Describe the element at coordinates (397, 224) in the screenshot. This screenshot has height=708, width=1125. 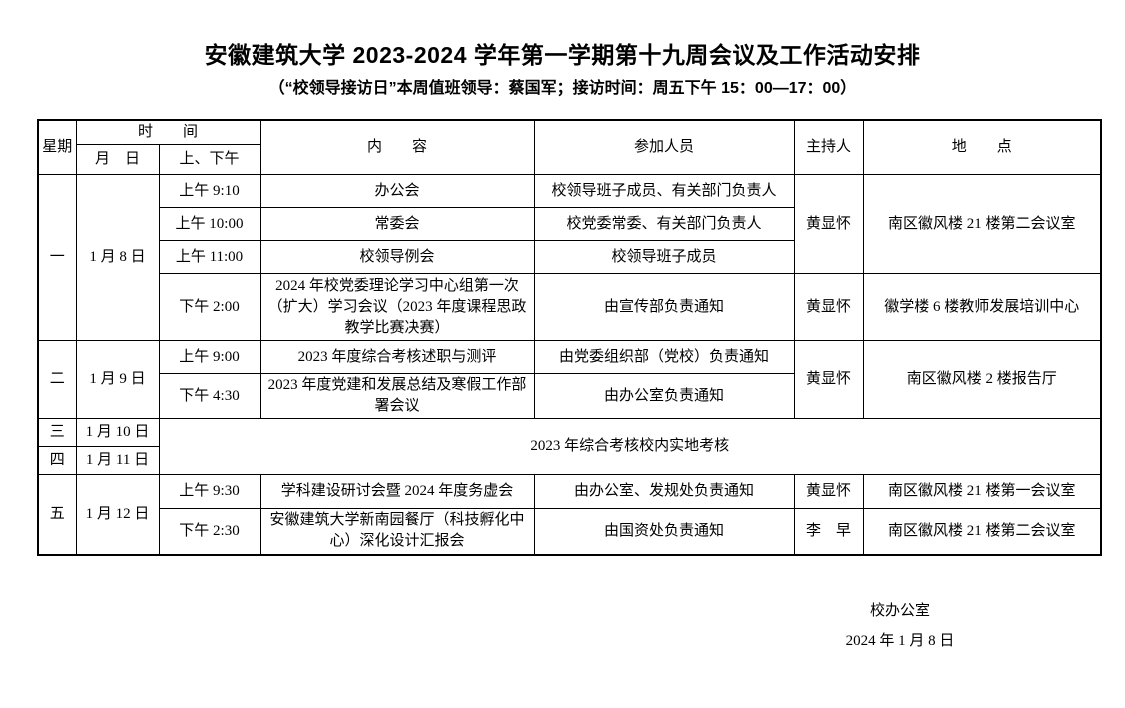
I see `cell-content: 常委会` at that location.